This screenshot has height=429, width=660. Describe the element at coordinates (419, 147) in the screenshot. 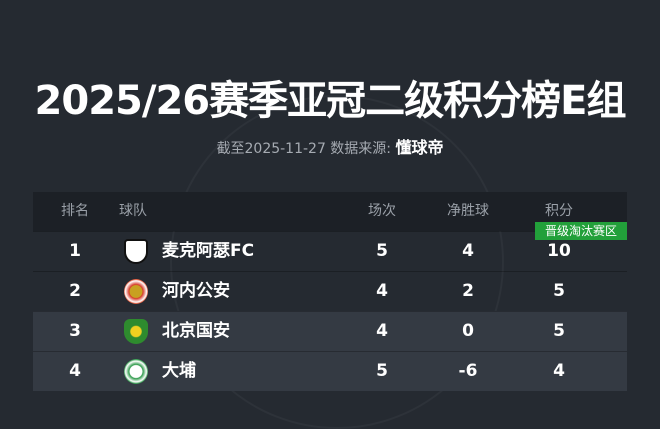

I see `data-source: 懂球帝` at that location.